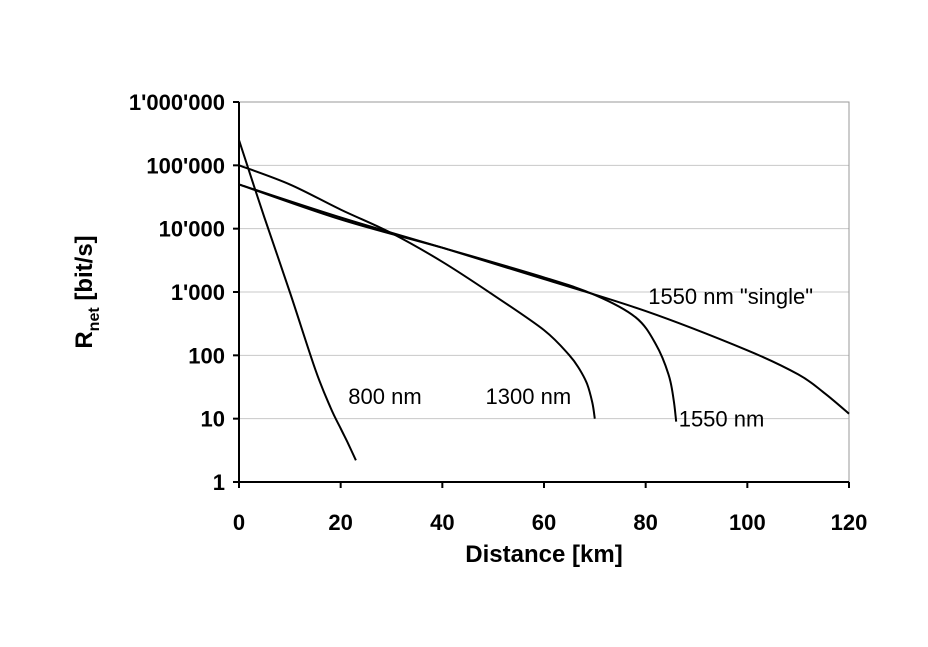  What do you see at coordinates (730, 296) in the screenshot?
I see `series-label-4: 1550 nm "single"` at bounding box center [730, 296].